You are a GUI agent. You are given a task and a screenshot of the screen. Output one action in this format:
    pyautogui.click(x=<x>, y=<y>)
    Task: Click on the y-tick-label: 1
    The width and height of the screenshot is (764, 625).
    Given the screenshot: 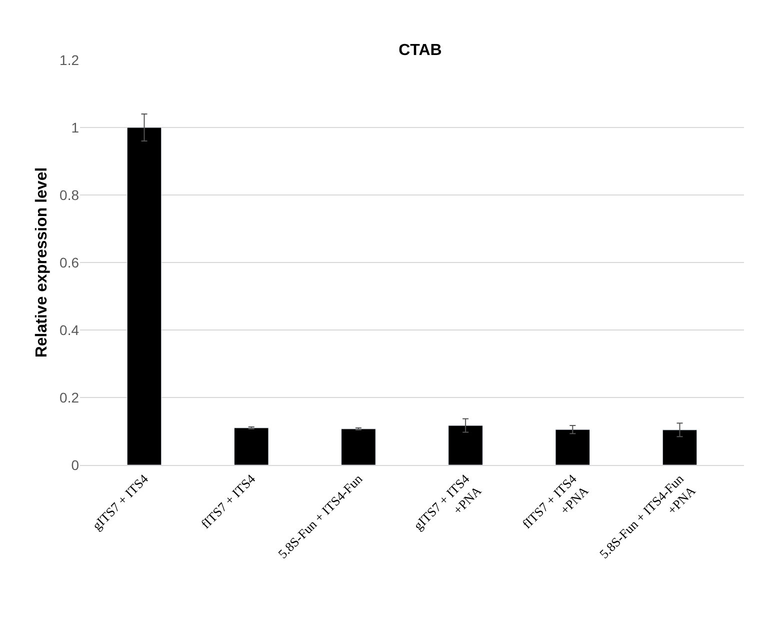 What is the action you would take?
    pyautogui.click(x=75, y=127)
    